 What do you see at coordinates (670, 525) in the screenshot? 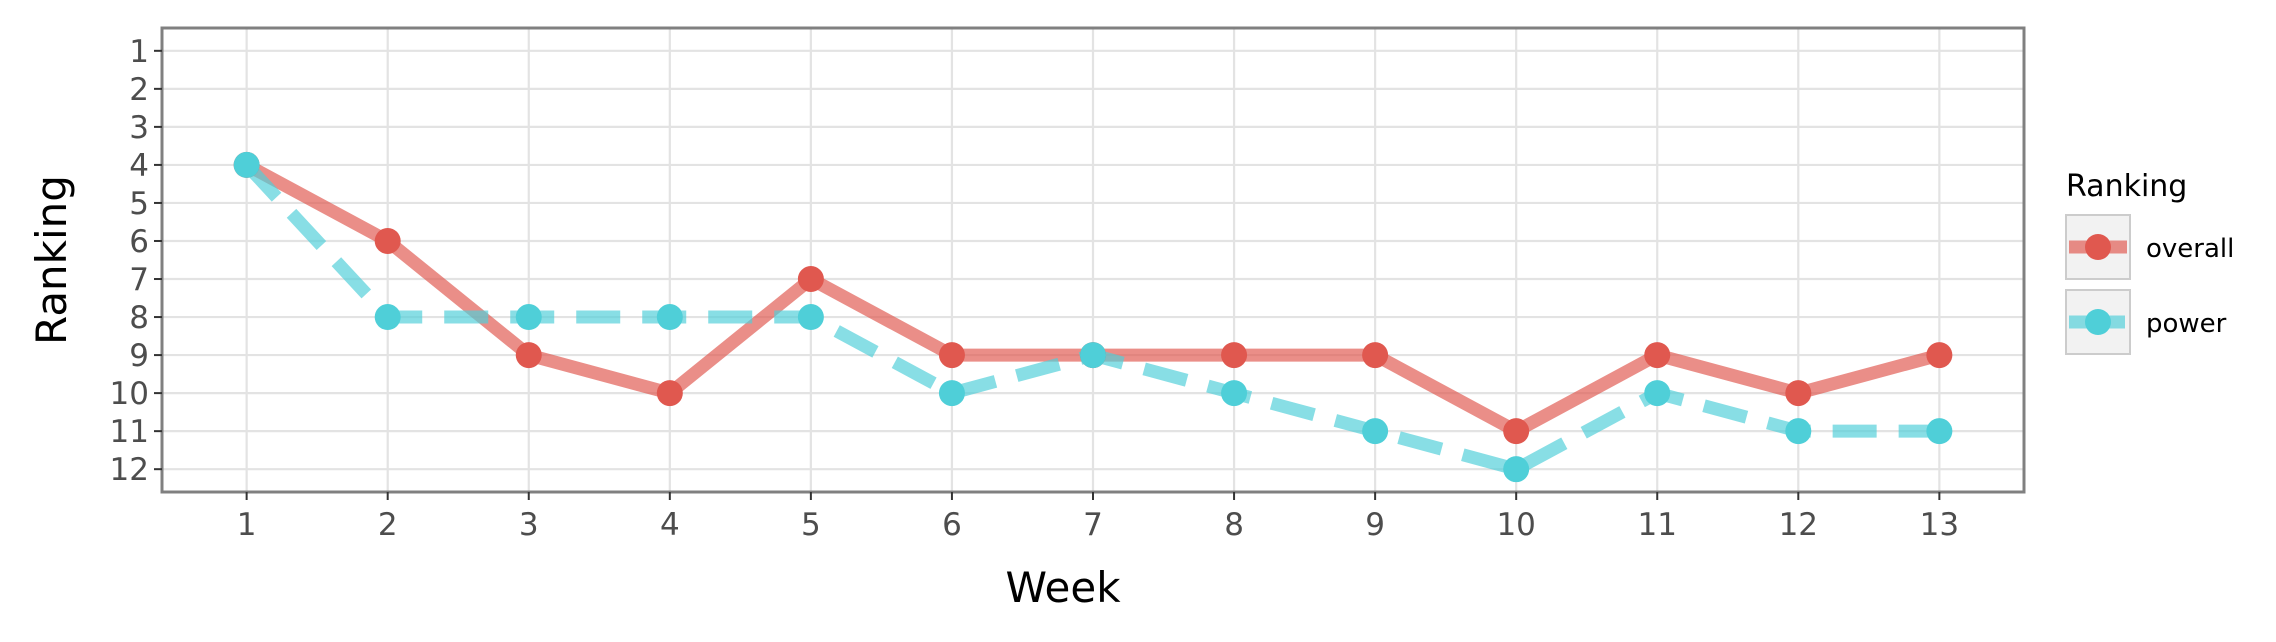
I see `x-tick-label: 4` at bounding box center [670, 525].